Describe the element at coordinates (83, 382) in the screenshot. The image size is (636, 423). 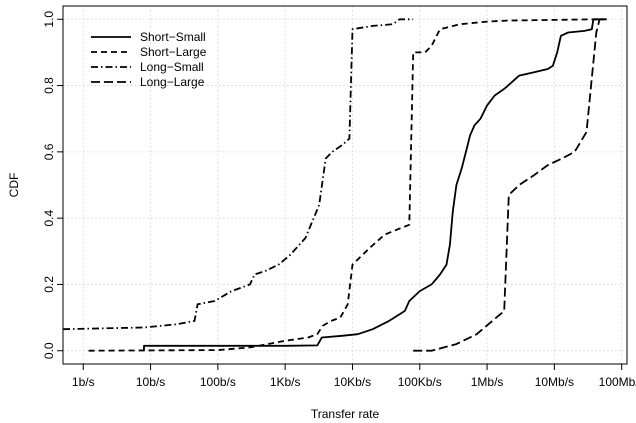
I see `x-tick-label: 1b/s` at that location.